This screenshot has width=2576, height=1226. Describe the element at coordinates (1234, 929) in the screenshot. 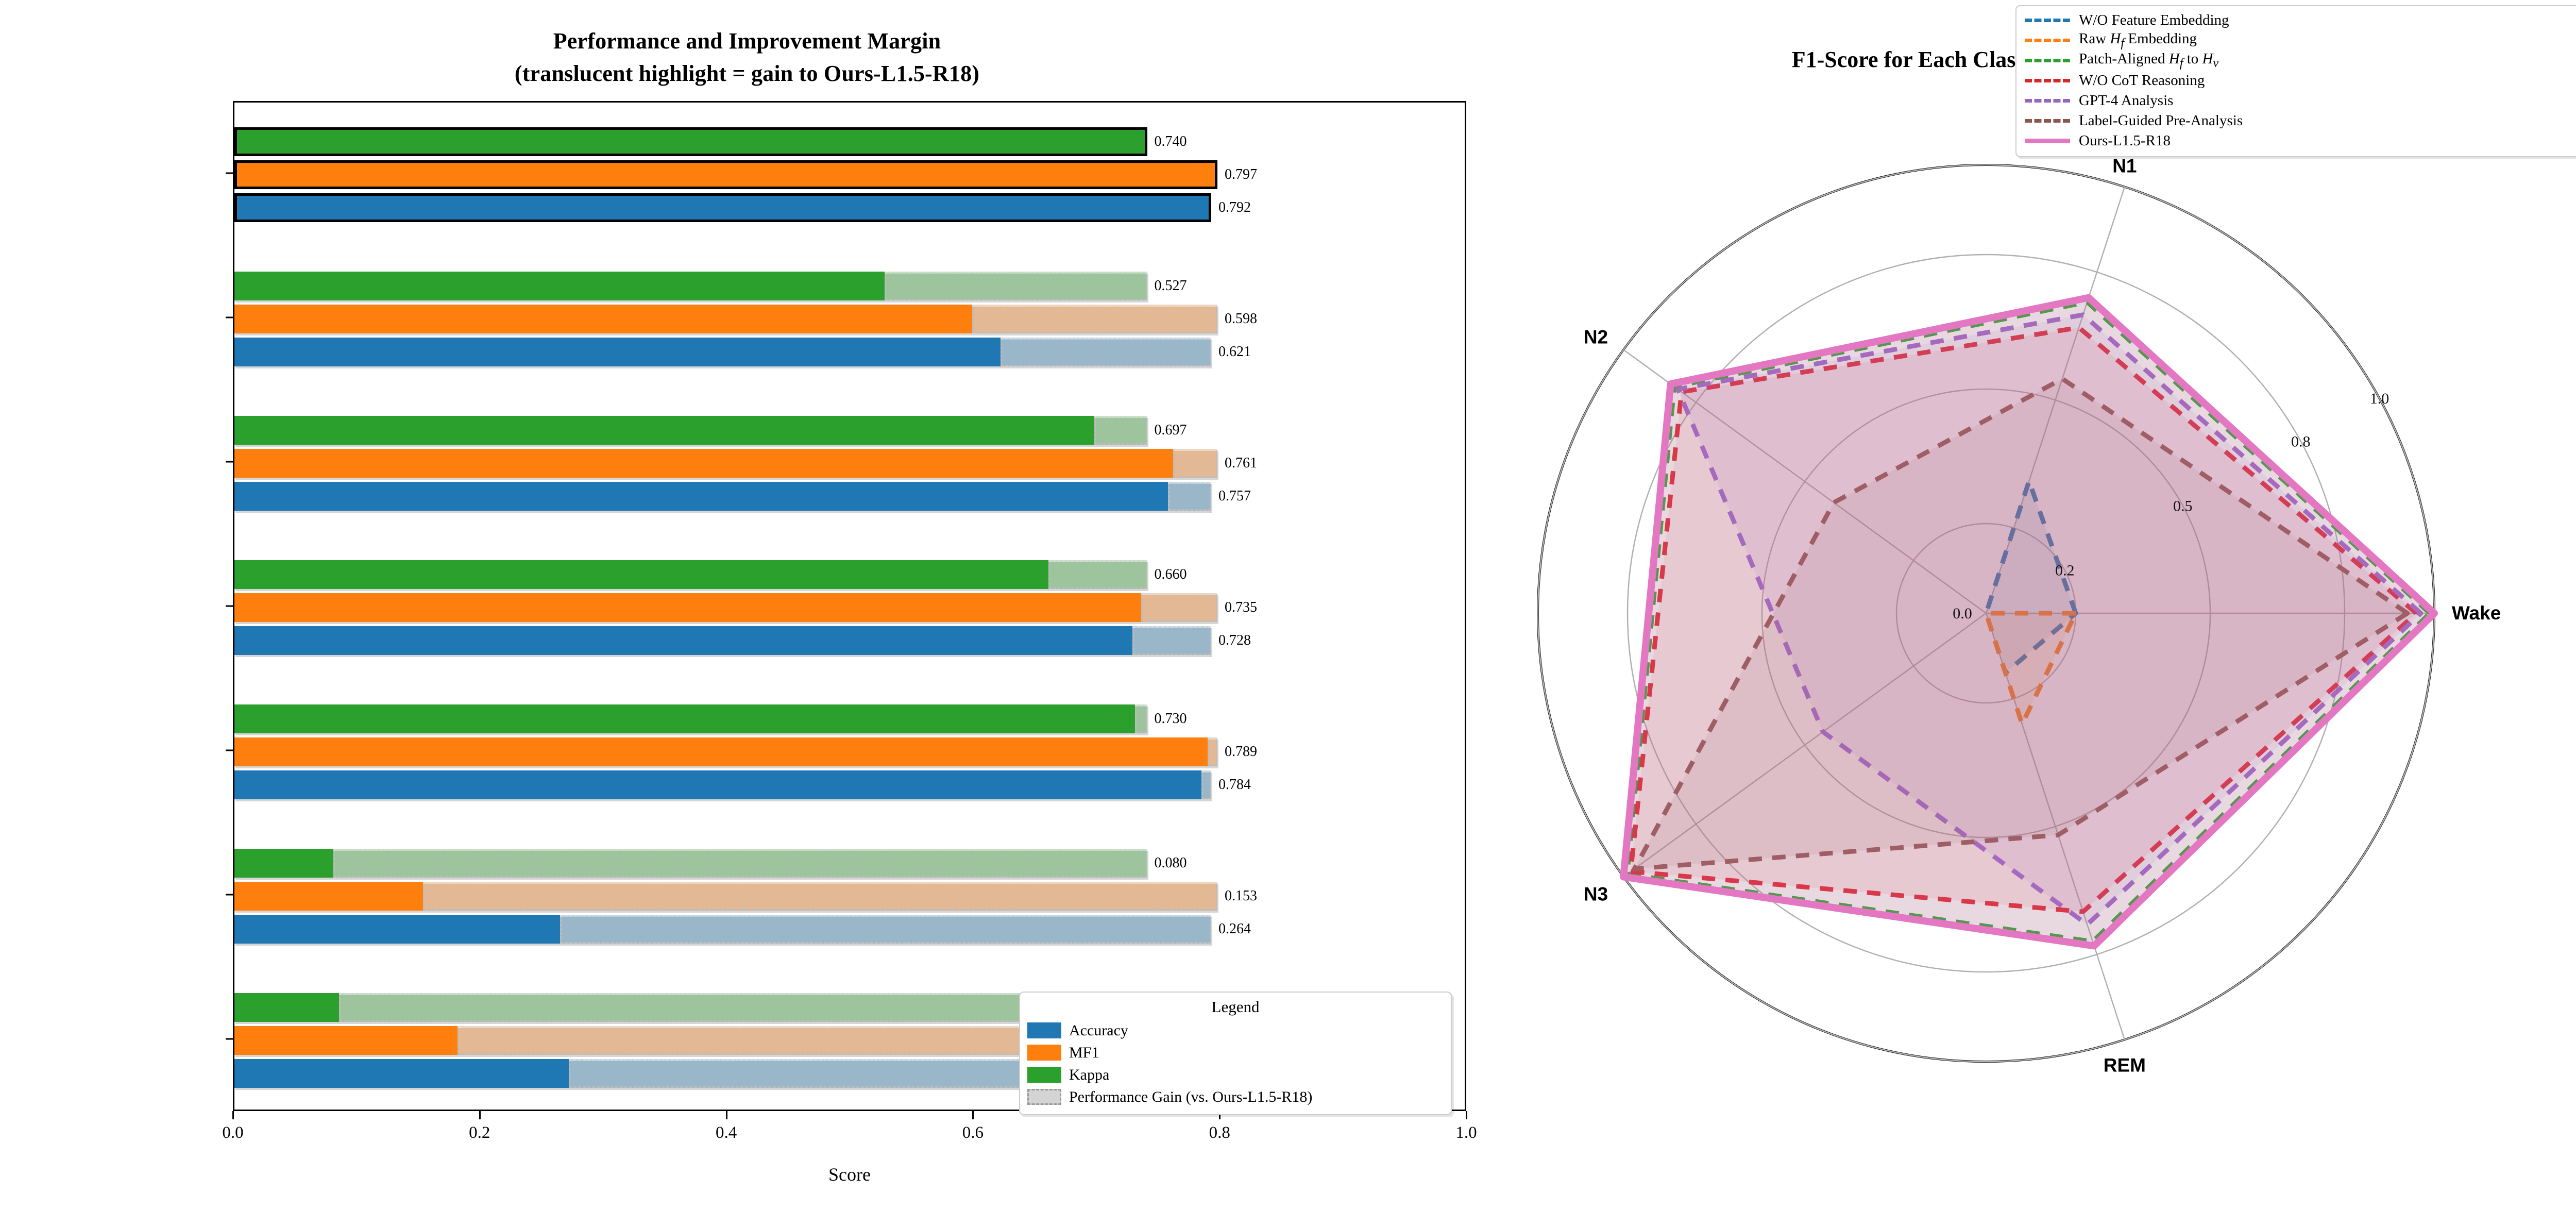

I see `bar-value-label: 0.264` at that location.